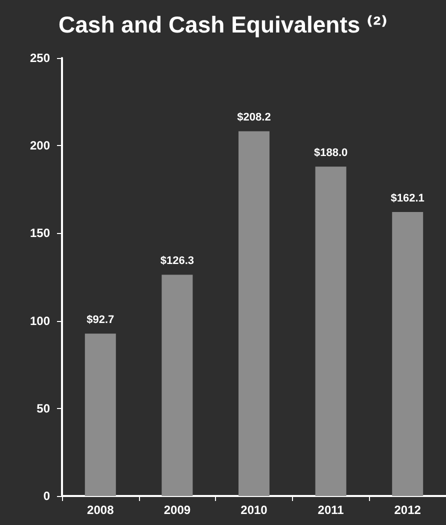 This screenshot has width=446, height=525. I want to click on y-tick-label: 50, so click(43, 408).